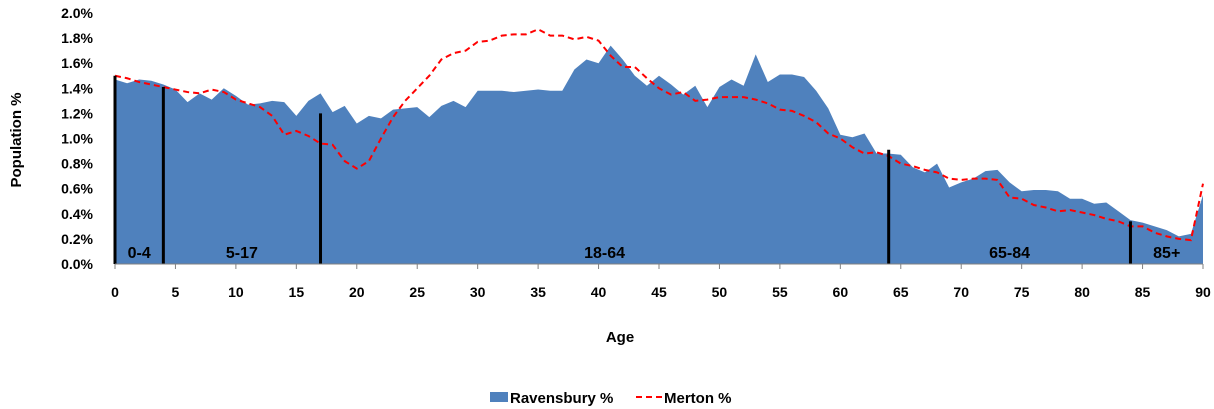  I want to click on x-axis-title: Age, so click(620, 337).